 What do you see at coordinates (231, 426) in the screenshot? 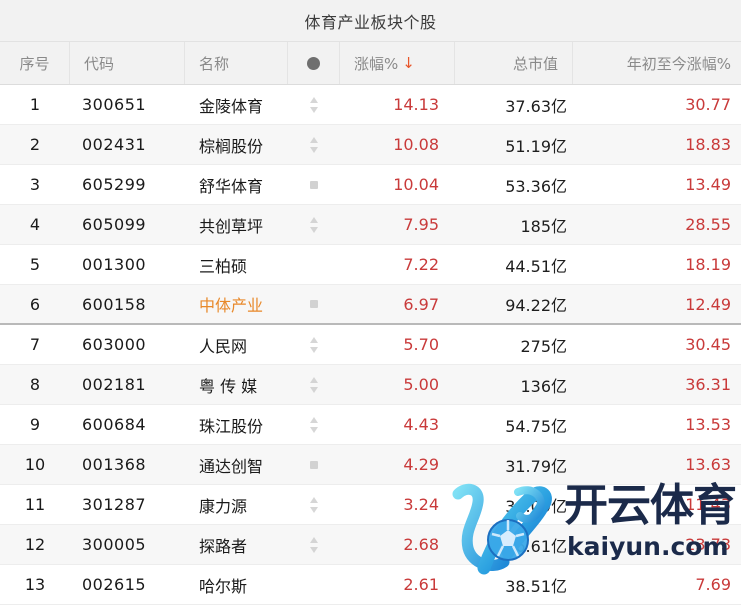
I see `row-name-cell: 珠江股份` at bounding box center [231, 426].